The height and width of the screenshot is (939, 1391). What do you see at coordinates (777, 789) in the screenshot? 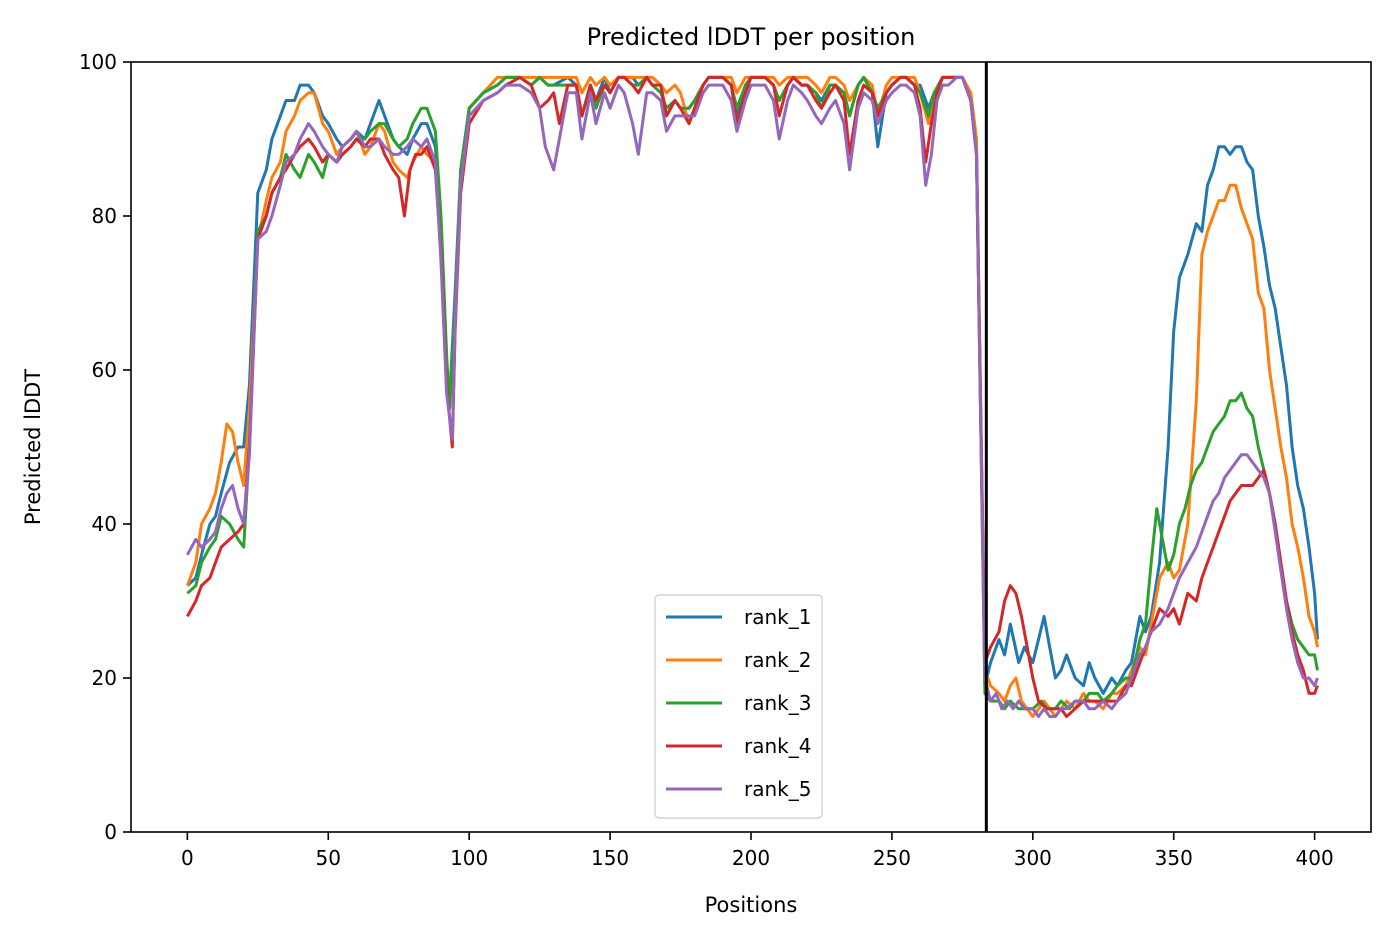
I see `legend-label-rank-5: rank_5` at bounding box center [777, 789].